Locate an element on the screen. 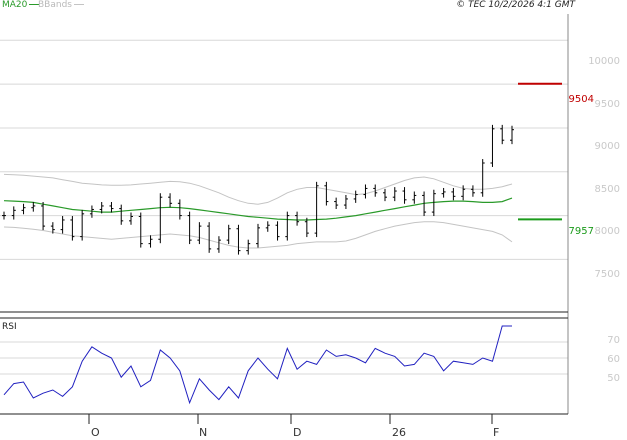 The width and height of the screenshot is (627, 440). y-tick-label: 10000 is located at coordinates (604, 61).